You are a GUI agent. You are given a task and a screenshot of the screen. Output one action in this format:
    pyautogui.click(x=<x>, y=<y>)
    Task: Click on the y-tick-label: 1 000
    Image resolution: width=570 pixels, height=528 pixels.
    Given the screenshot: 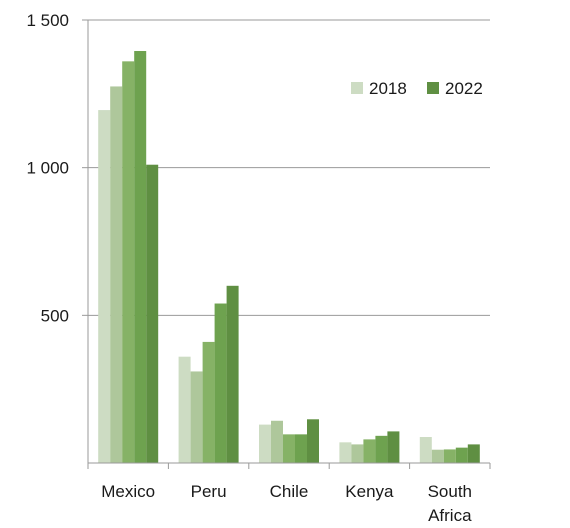 What is the action you would take?
    pyautogui.click(x=47, y=168)
    